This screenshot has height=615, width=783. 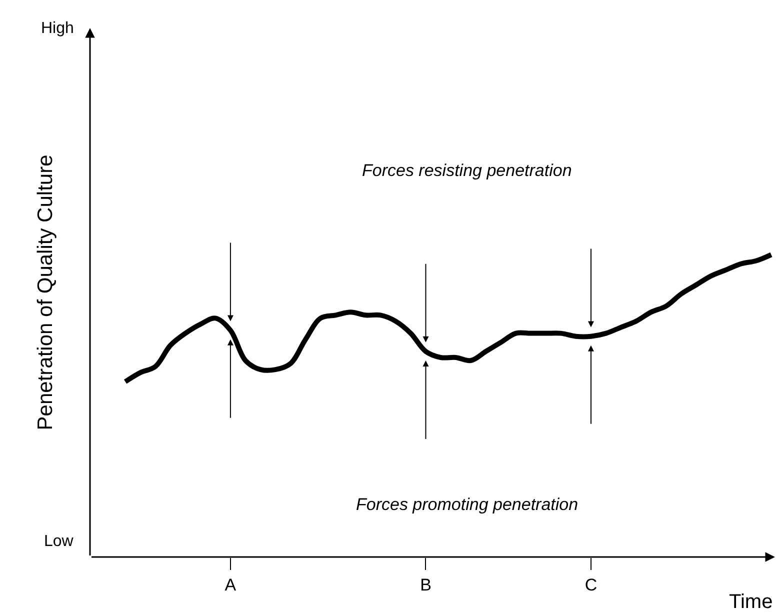 What do you see at coordinates (46, 292) in the screenshot?
I see `y-axis-title: Penetration of Quality Culture` at bounding box center [46, 292].